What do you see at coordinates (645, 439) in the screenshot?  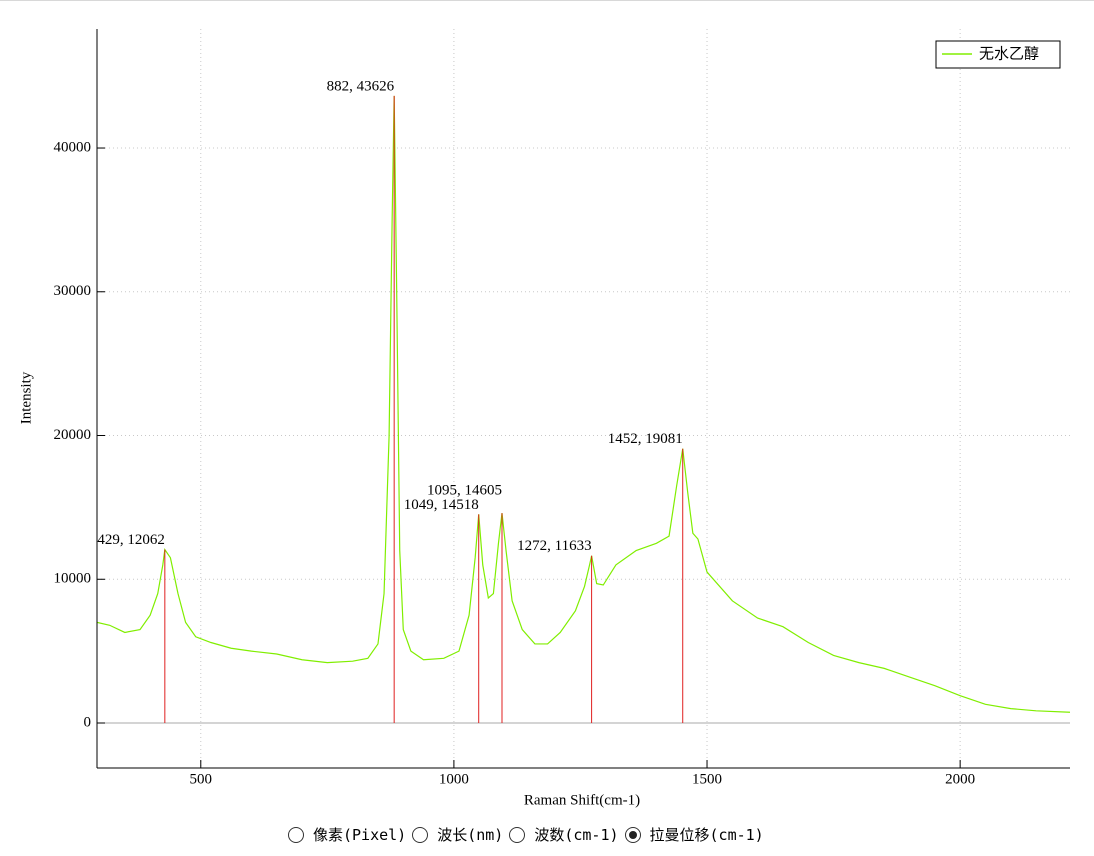 I see `peak-label: 1452, 19081` at bounding box center [645, 439].